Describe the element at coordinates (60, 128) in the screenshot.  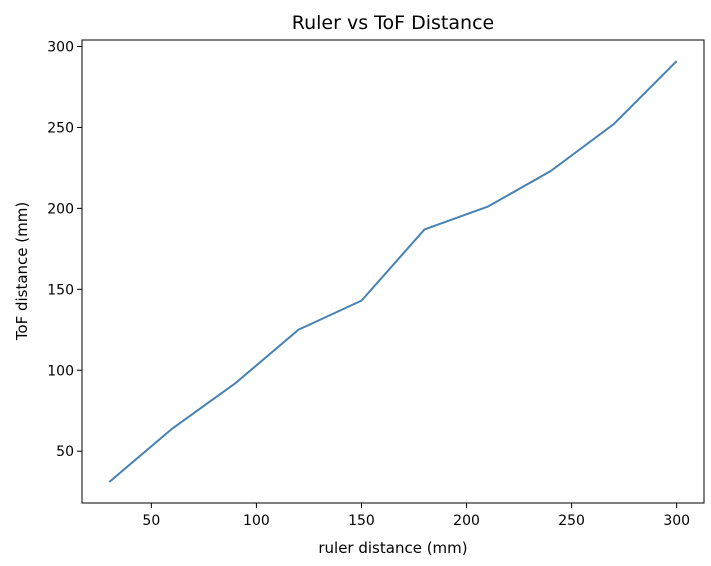
I see `y-tick-label: 250` at that location.